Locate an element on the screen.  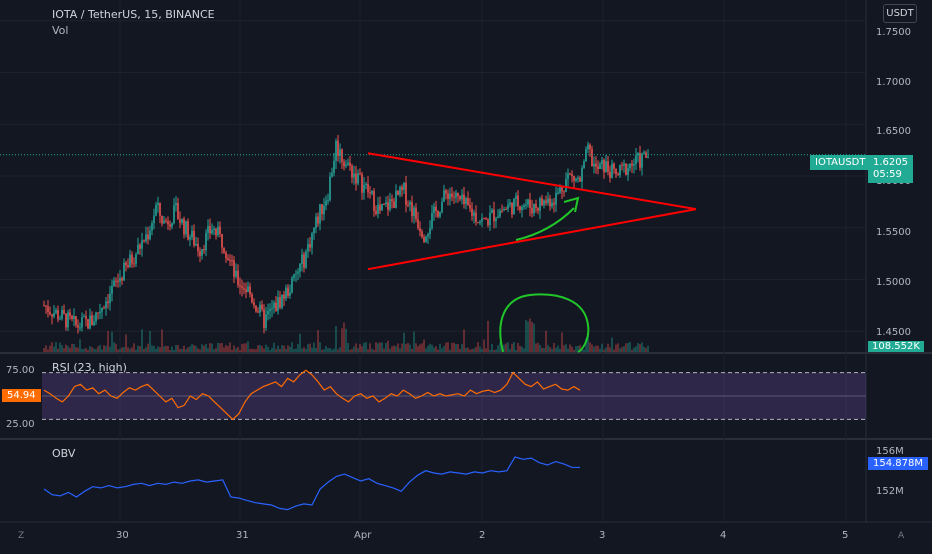
obv-label: OBV is located at coordinates (64, 453).